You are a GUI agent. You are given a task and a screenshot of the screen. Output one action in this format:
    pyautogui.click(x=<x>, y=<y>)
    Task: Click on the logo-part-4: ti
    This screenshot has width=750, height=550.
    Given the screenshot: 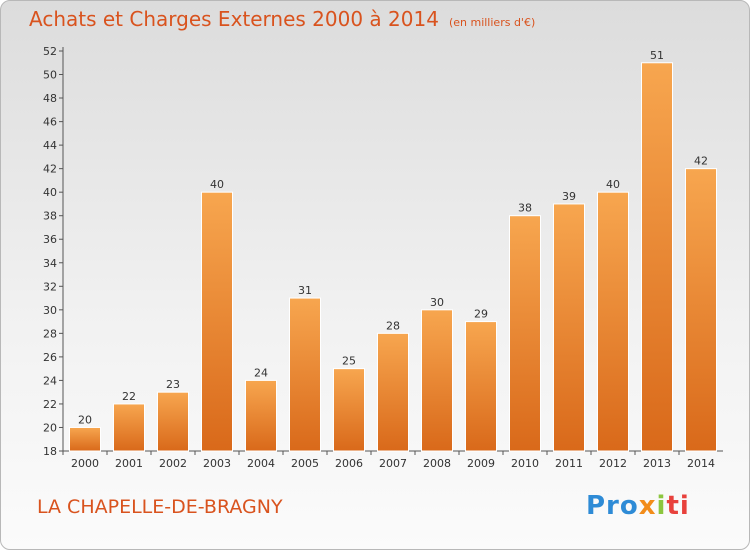 What is the action you would take?
    pyautogui.click(x=678, y=506)
    